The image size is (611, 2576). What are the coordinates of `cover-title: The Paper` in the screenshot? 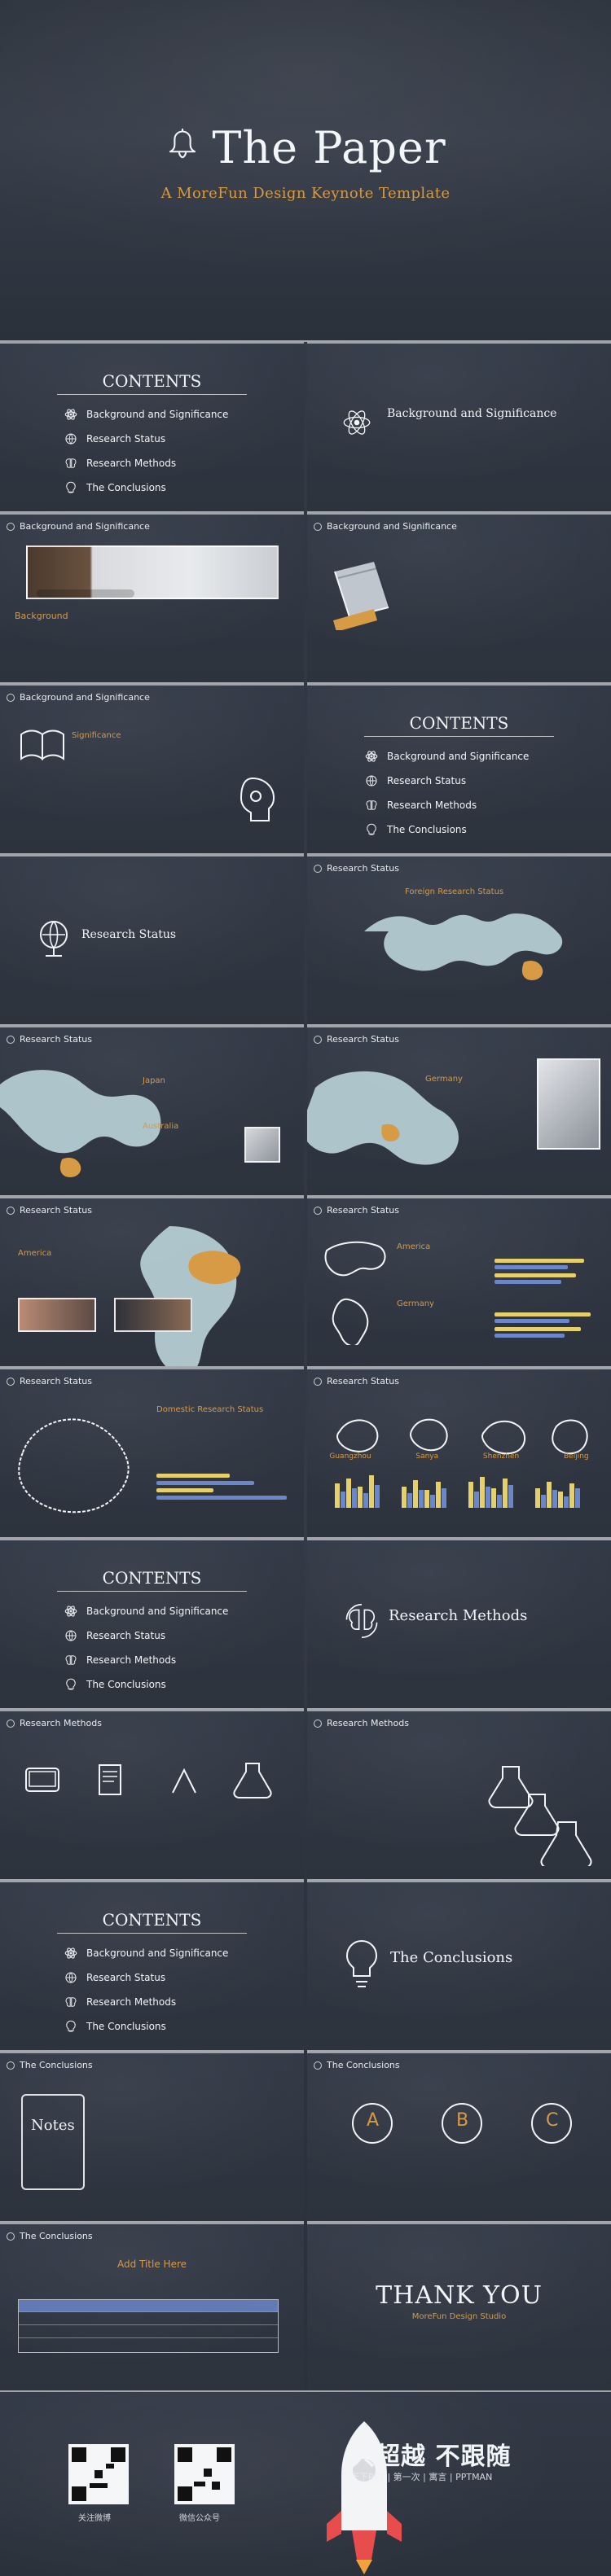 It's located at (329, 147).